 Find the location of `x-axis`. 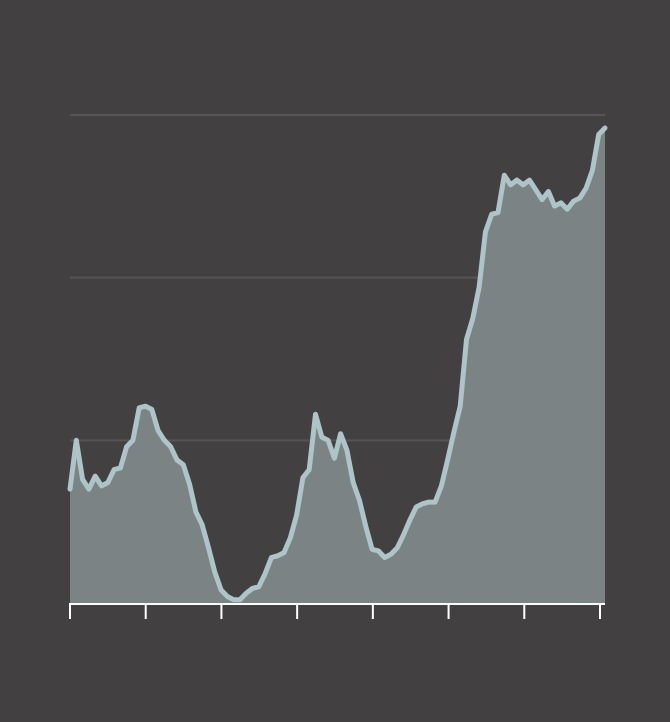

x-axis is located at coordinates (337, 611).